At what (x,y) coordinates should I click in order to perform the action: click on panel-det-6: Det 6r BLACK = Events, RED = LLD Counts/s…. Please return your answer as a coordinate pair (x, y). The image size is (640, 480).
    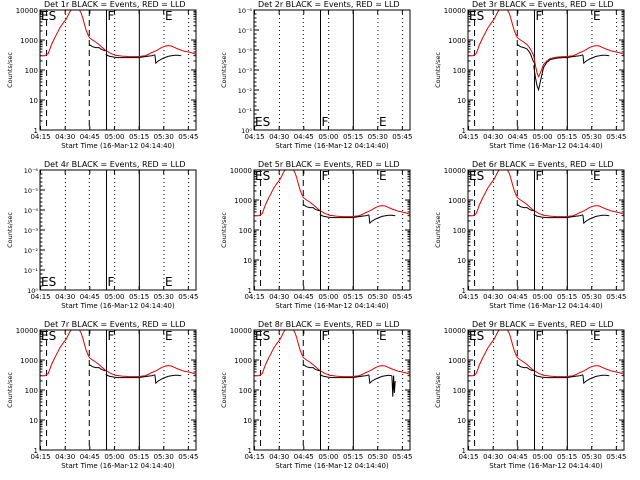
    Looking at the image, I should click on (530, 235).